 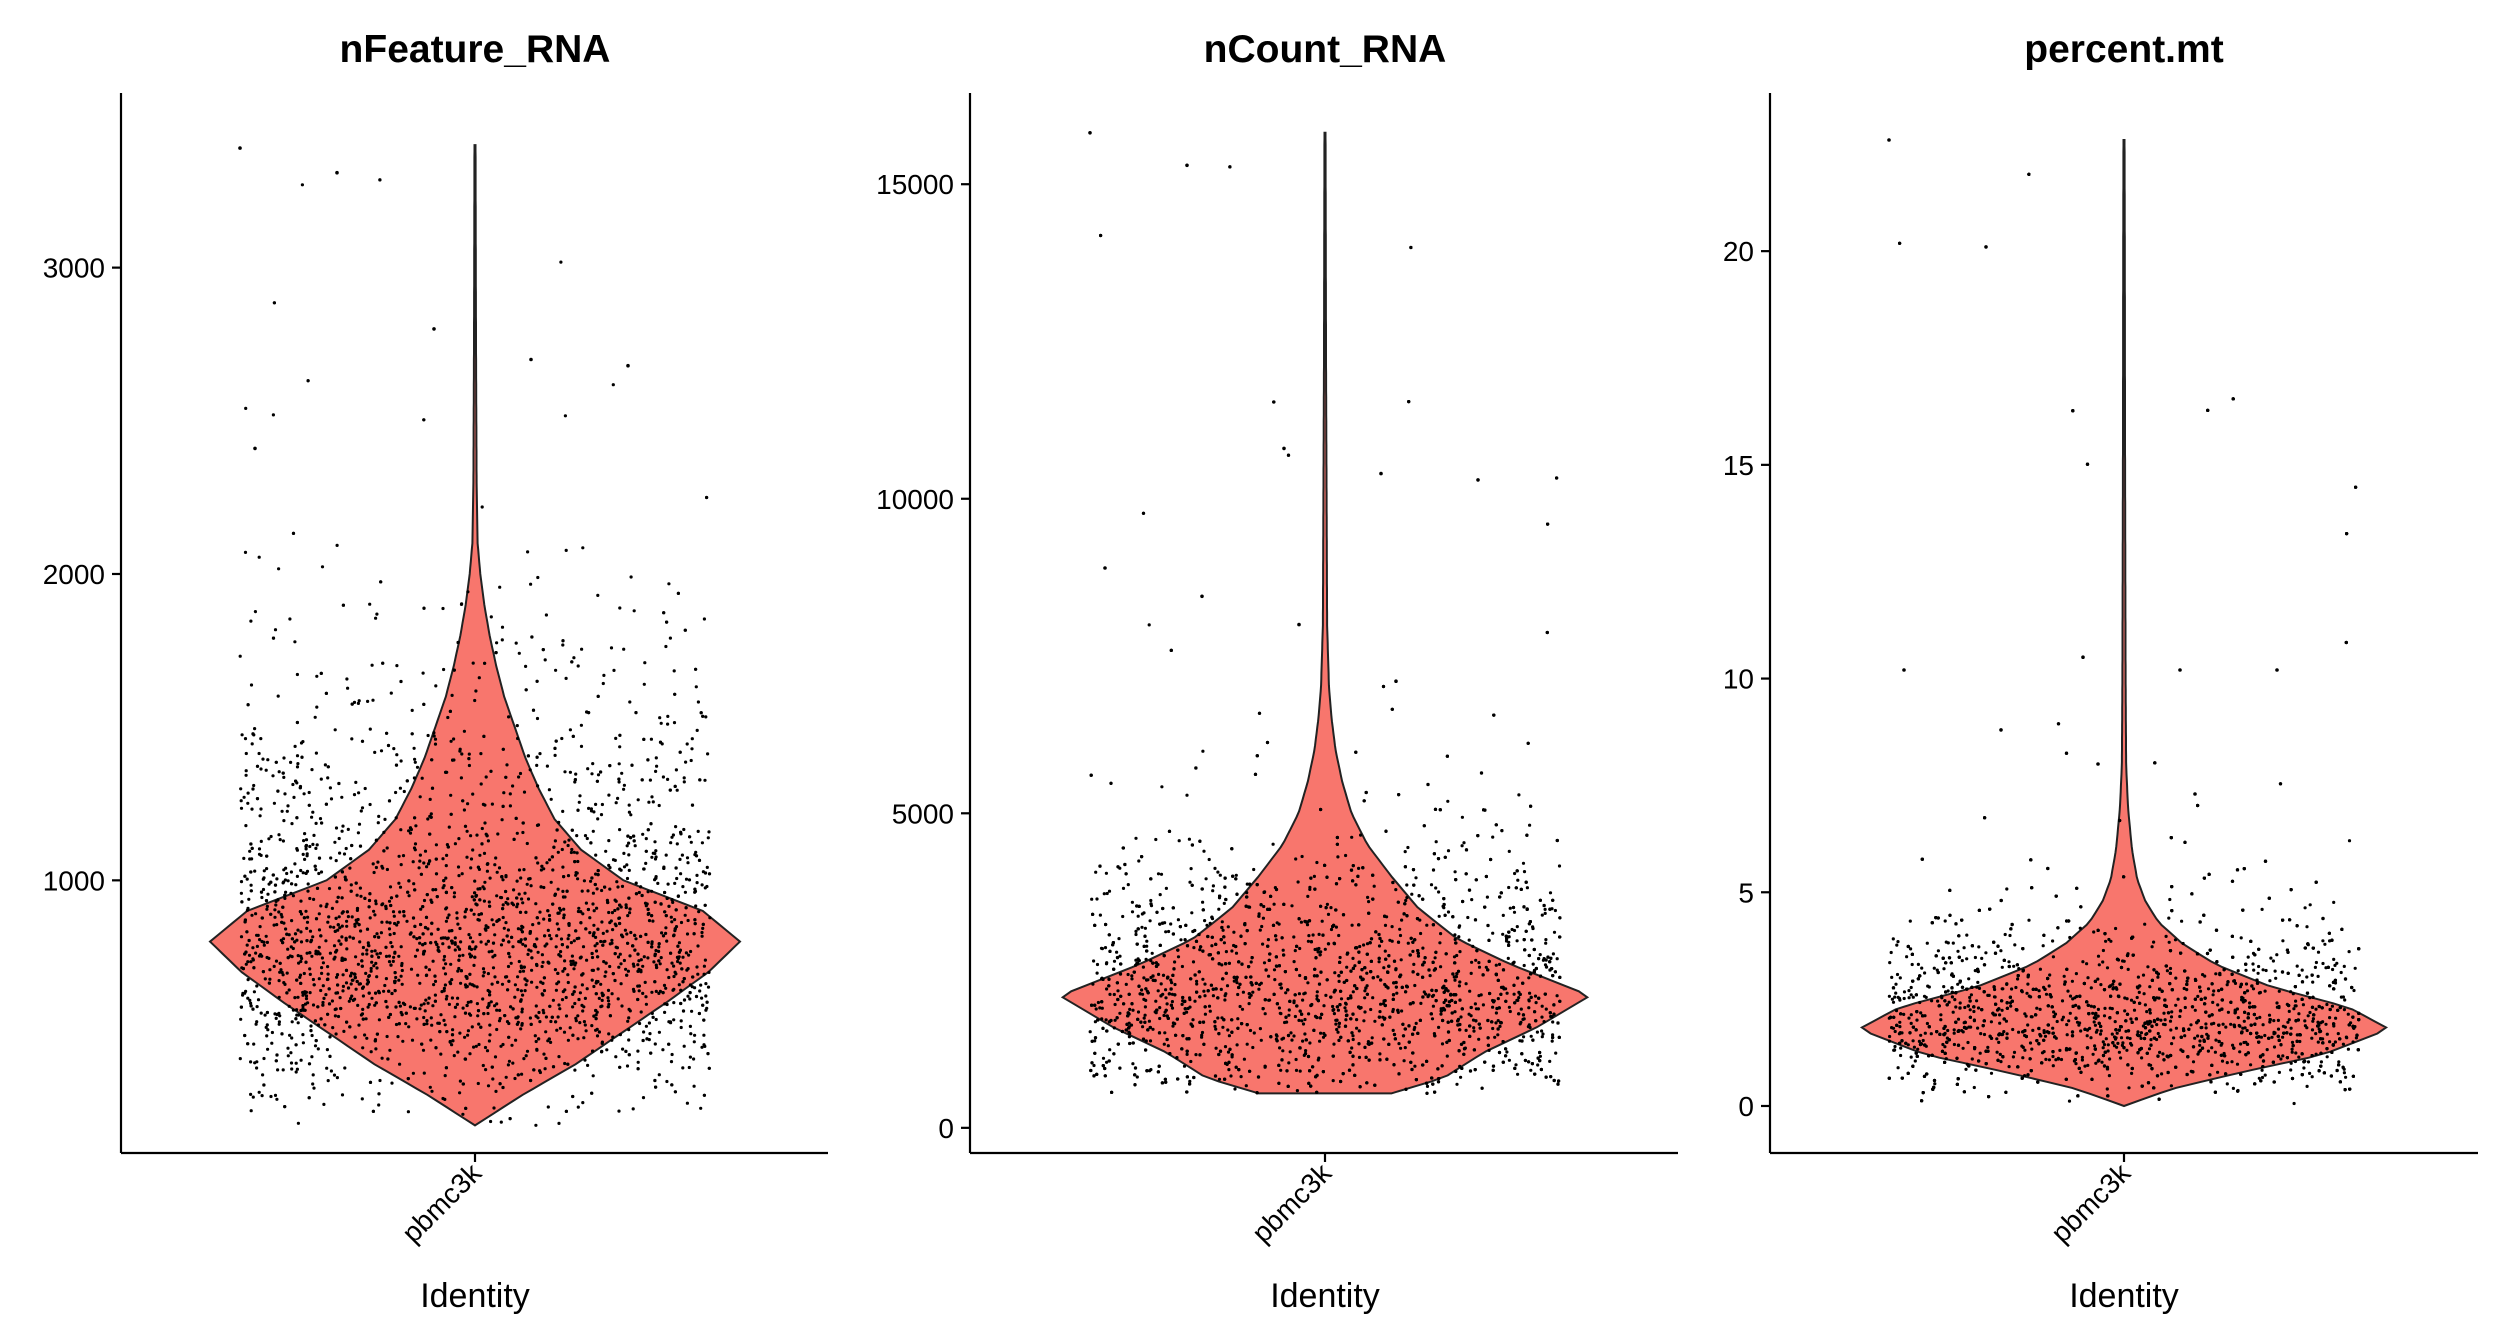 What do you see at coordinates (946, 1128) in the screenshot?
I see `y-tick-label: 0` at bounding box center [946, 1128].